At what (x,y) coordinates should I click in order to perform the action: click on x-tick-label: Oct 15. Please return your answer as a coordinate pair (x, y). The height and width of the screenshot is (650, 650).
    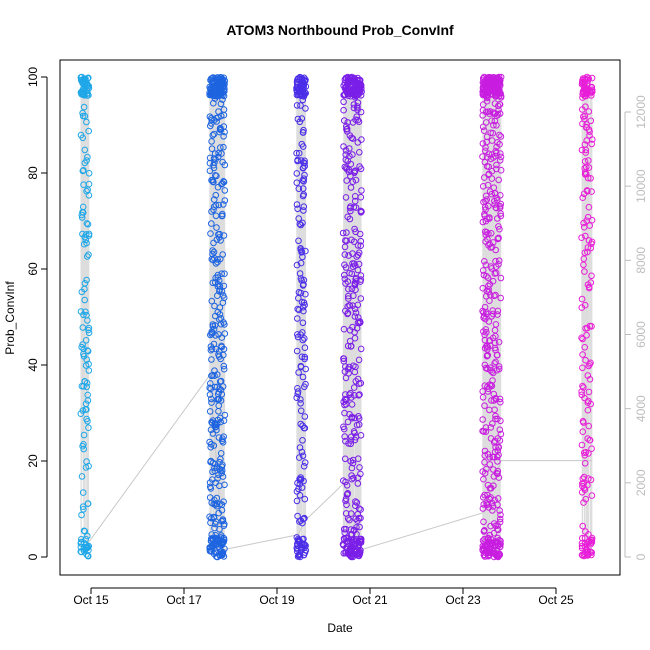
    Looking at the image, I should click on (91, 600).